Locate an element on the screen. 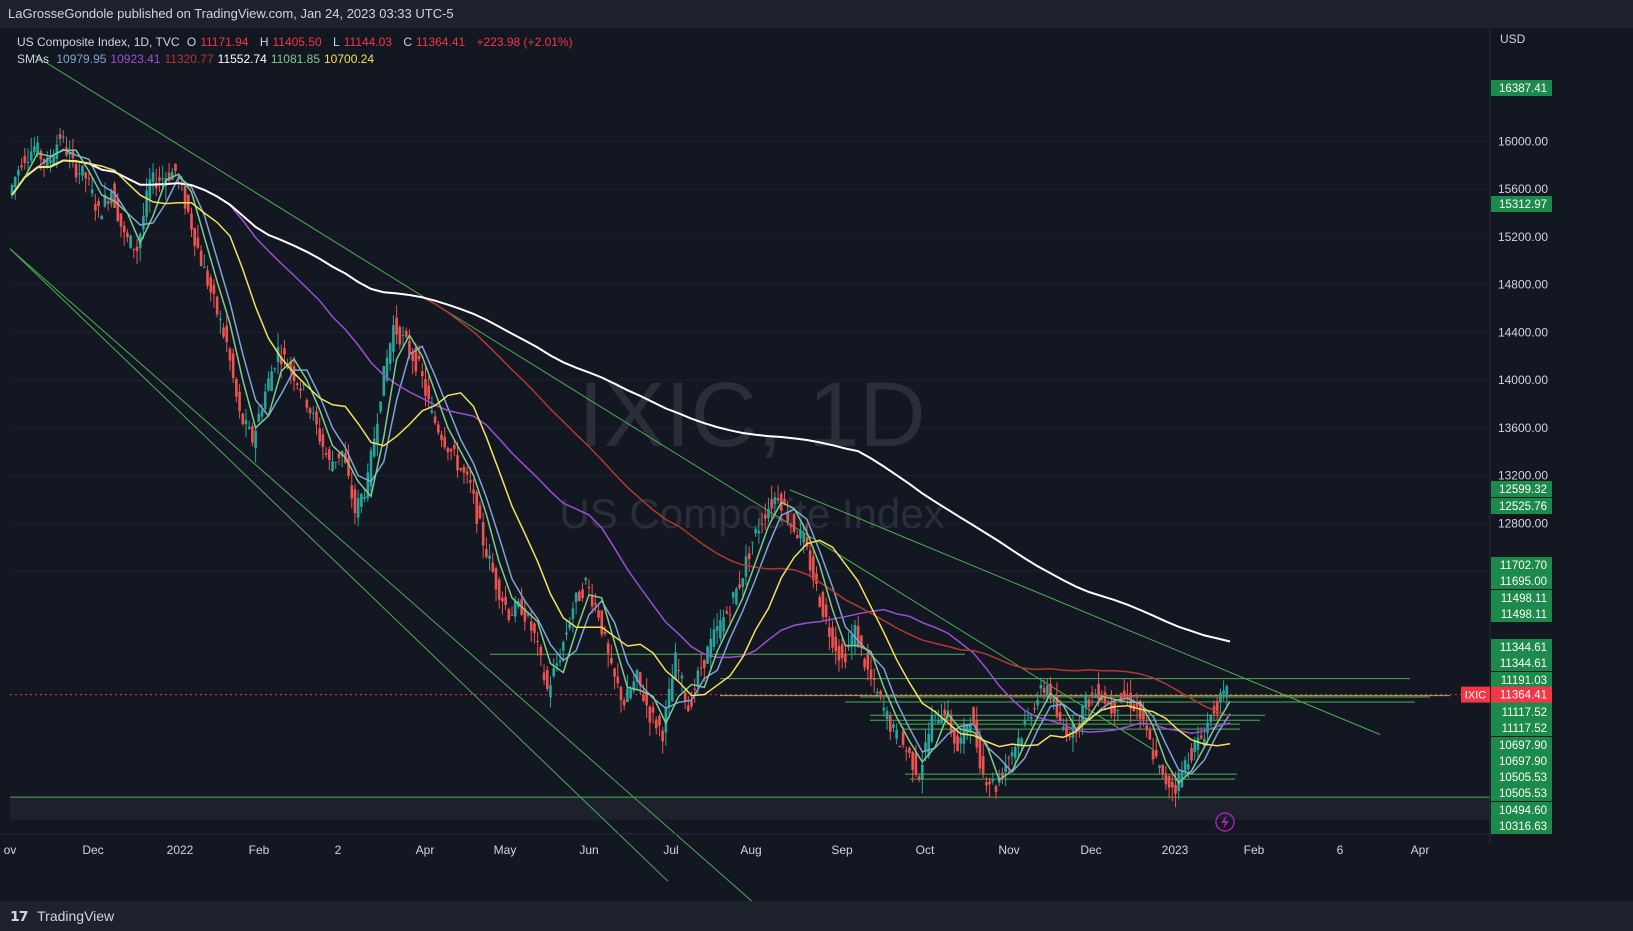 The width and height of the screenshot is (1633, 931). footer-brand: TradingView is located at coordinates (76, 916).